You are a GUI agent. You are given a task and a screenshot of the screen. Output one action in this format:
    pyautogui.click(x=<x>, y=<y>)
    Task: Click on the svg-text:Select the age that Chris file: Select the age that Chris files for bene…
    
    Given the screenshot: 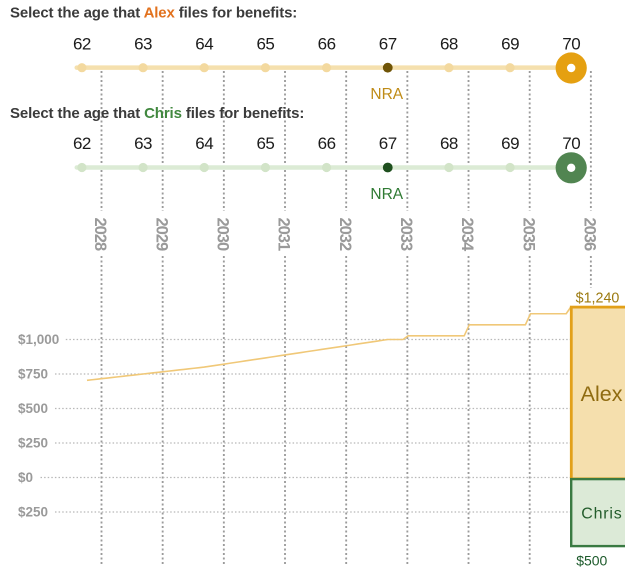 What is the action you would take?
    pyautogui.click(x=157, y=113)
    